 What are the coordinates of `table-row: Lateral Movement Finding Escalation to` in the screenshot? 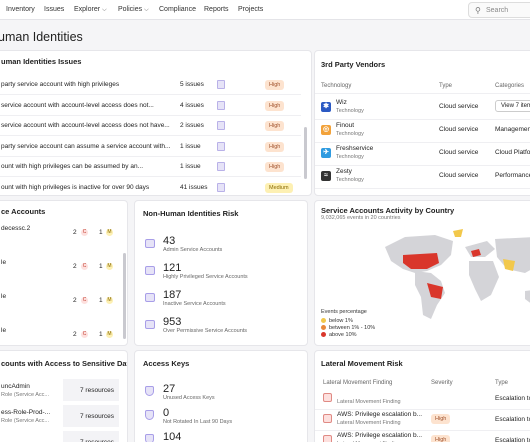 It's located at (422, 399).